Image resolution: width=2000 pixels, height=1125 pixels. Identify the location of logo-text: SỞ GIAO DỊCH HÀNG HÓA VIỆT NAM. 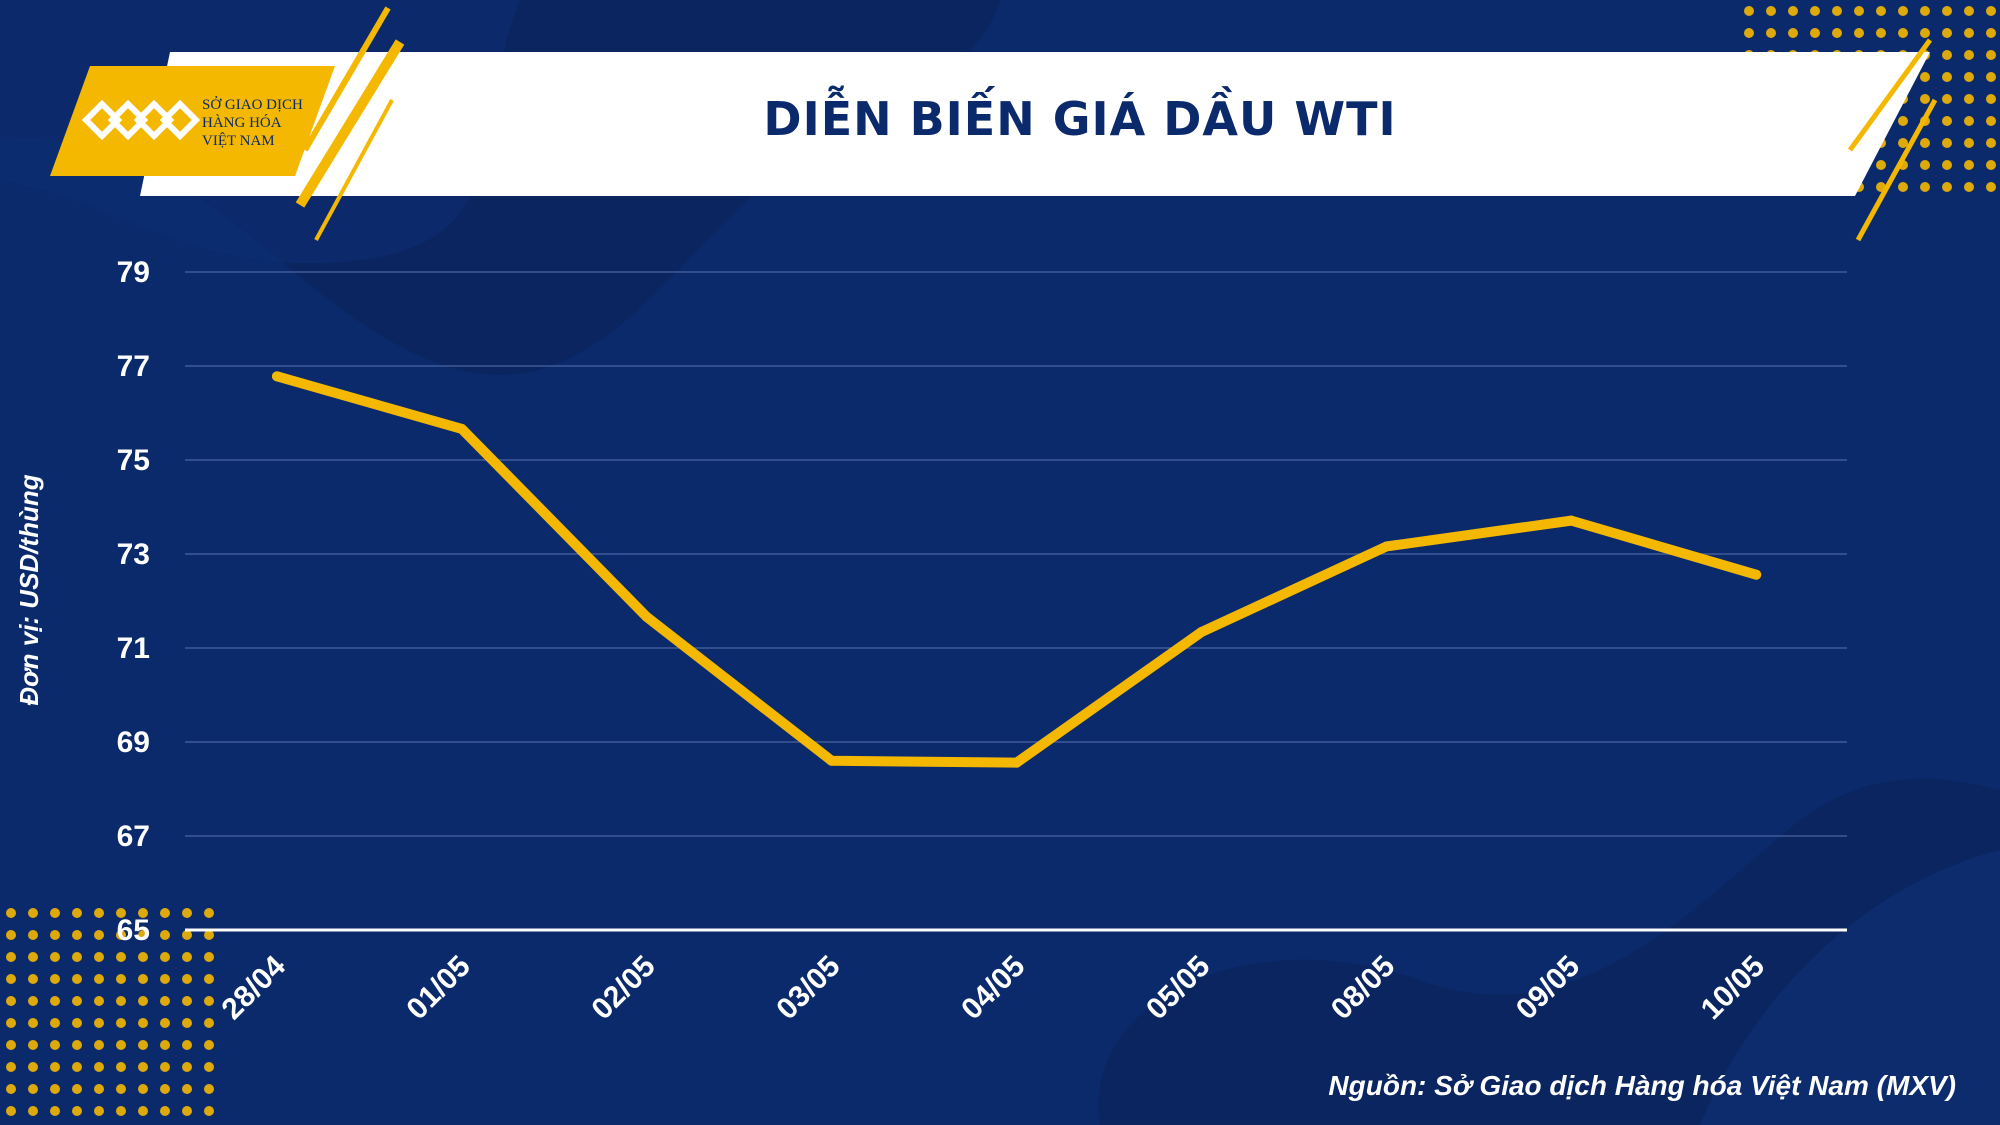
(262, 123).